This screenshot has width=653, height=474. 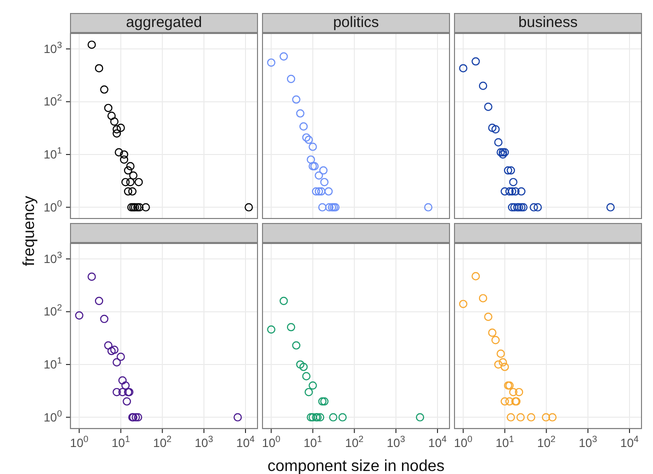 What do you see at coordinates (548, 22) in the screenshot?
I see `chart-title: business` at bounding box center [548, 22].